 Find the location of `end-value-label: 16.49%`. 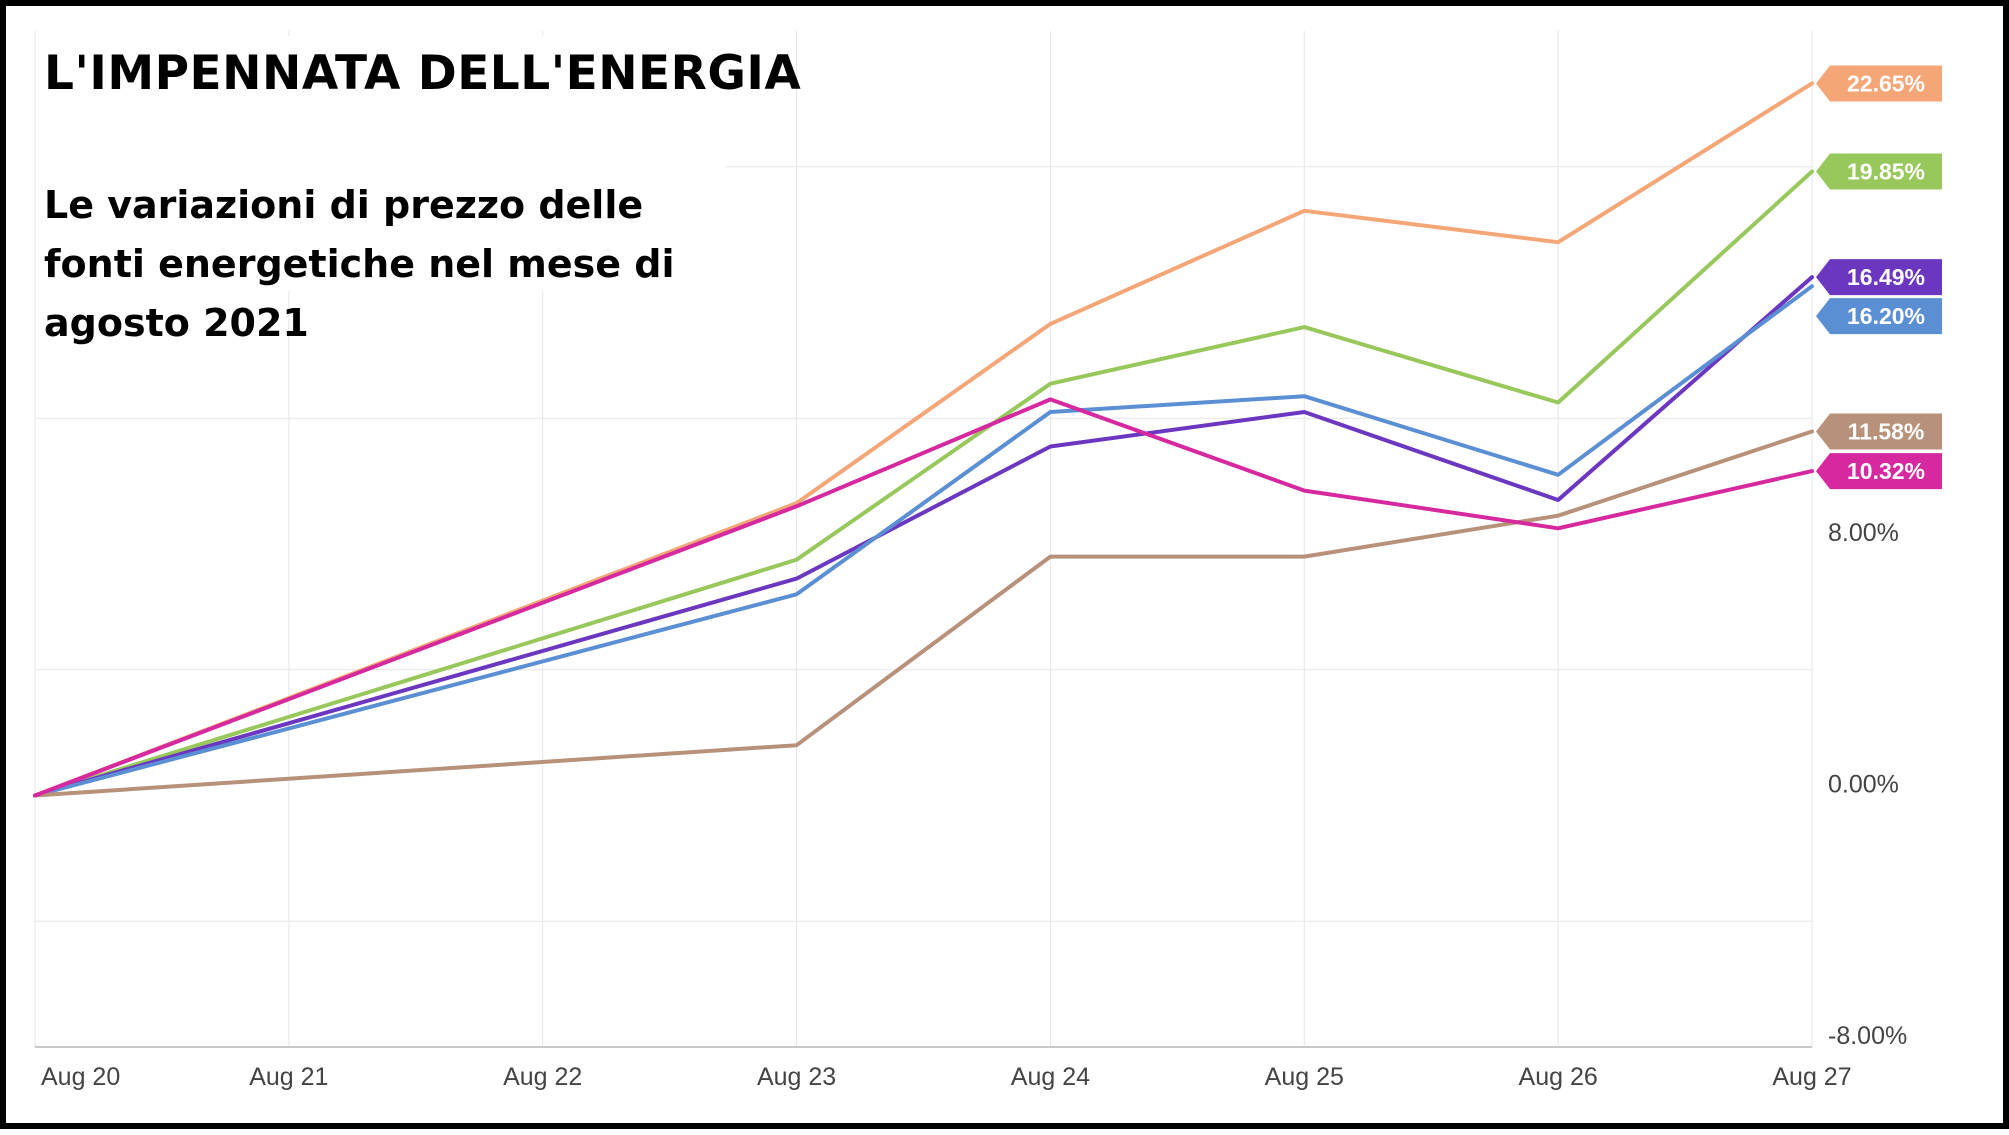

end-value-label: 16.49% is located at coordinates (1886, 277).